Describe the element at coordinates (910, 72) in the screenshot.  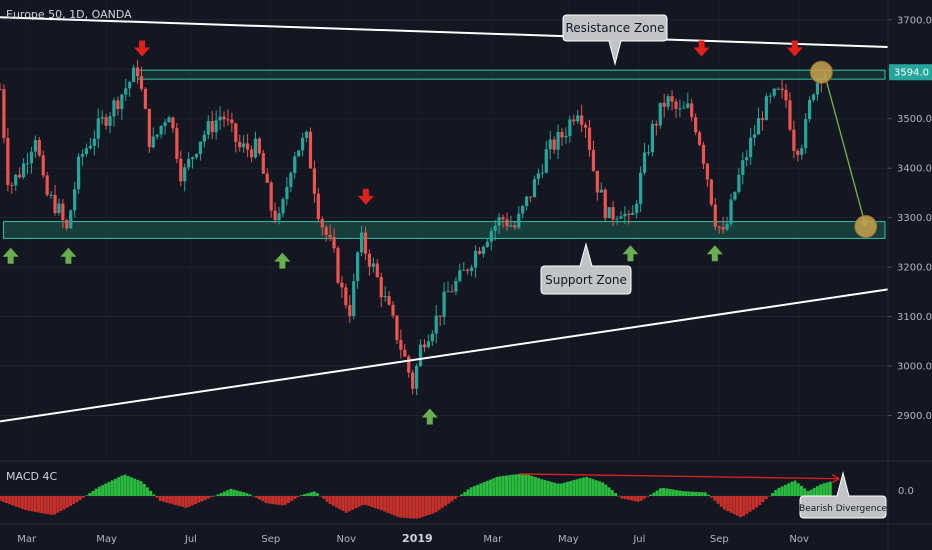
I see `last-price-tag` at that location.